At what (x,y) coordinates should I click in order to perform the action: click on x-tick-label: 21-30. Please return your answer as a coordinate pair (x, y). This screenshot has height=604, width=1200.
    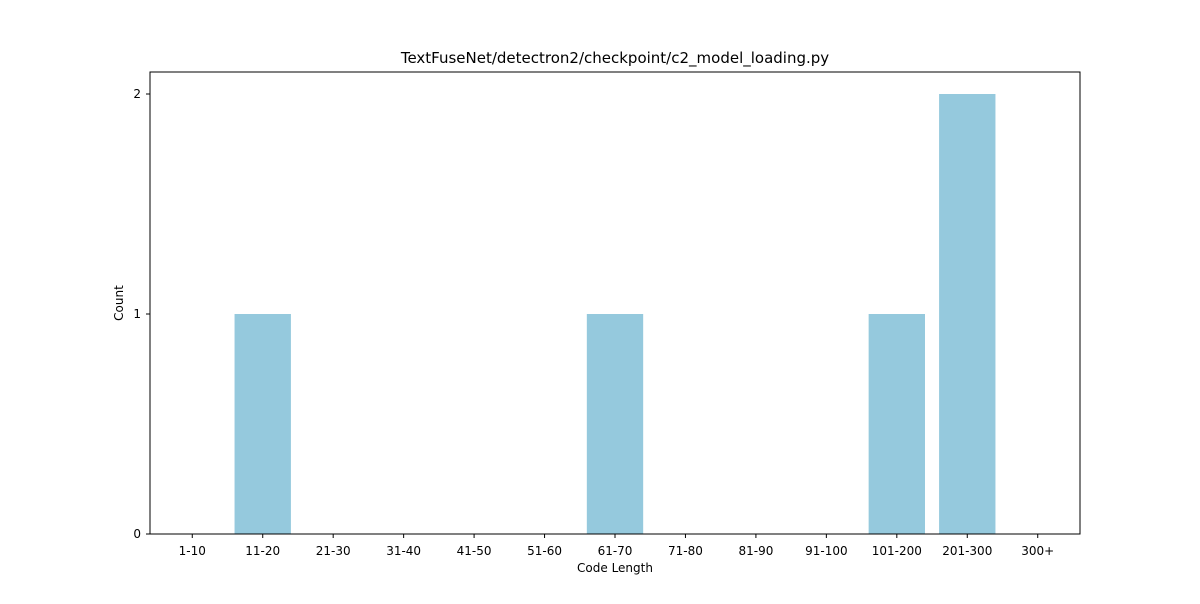
    Looking at the image, I should click on (333, 551).